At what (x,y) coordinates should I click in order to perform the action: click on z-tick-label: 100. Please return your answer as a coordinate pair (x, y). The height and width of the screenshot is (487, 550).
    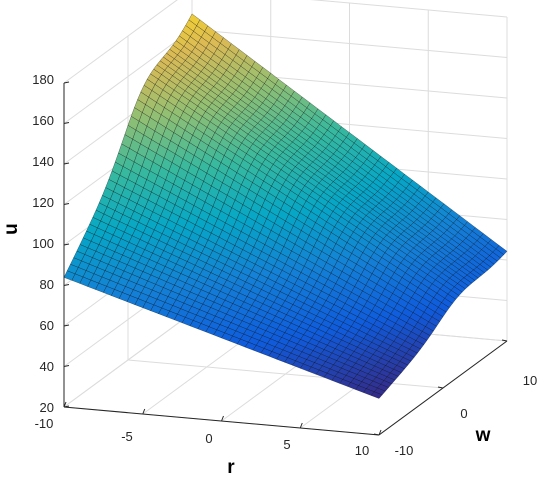
    Looking at the image, I should click on (43, 243).